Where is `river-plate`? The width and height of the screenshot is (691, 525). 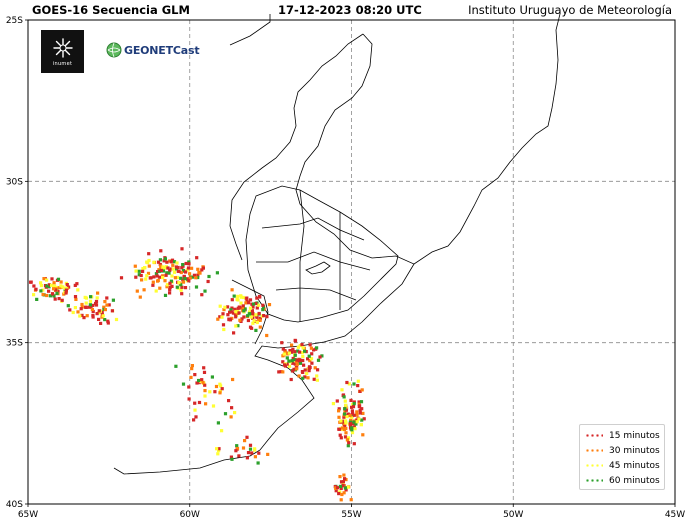 river-plate is located at coordinates (250, 312).